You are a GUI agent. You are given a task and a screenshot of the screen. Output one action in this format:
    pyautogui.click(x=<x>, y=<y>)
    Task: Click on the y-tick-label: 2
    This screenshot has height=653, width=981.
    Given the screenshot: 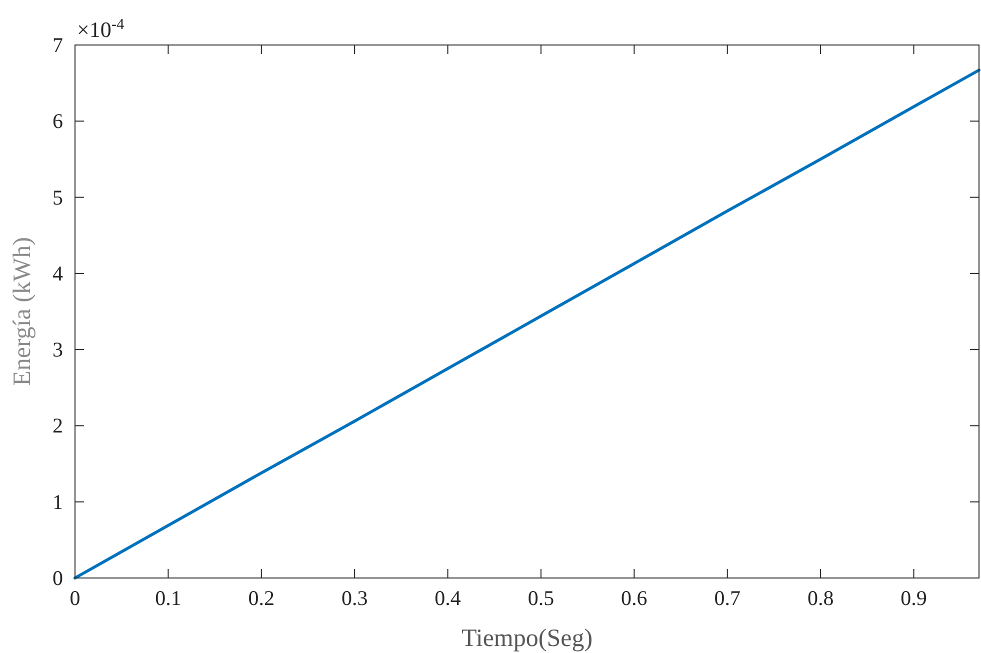 What is the action you would take?
    pyautogui.click(x=57, y=426)
    